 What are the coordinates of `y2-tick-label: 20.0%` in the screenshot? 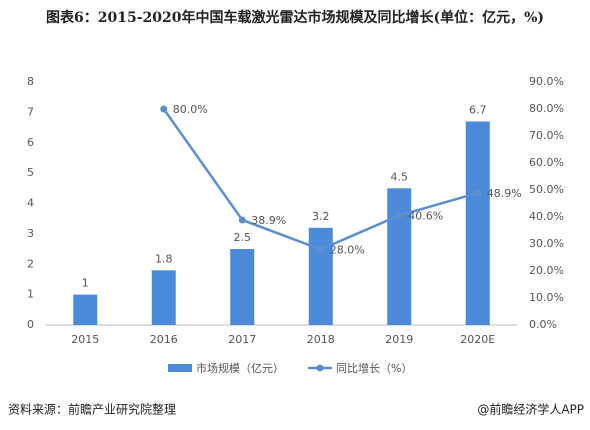 It's located at (546, 270).